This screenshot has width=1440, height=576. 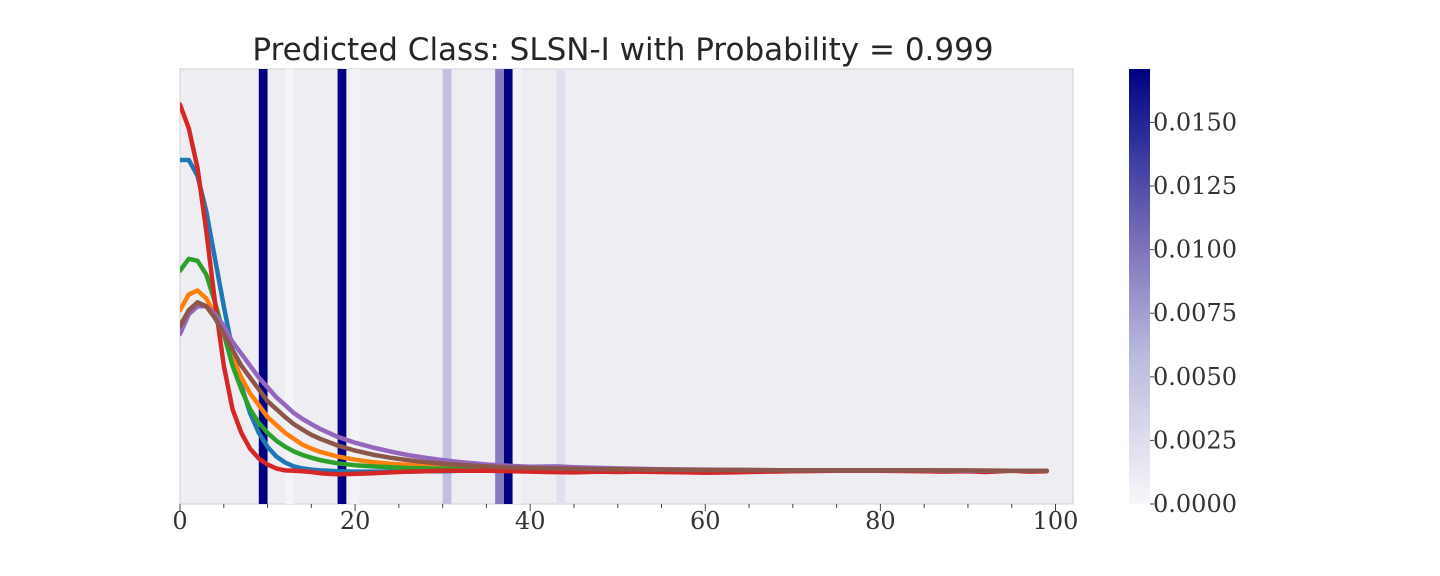 What do you see at coordinates (1195, 504) in the screenshot?
I see `colorbar-tick-label: 0.0000` at bounding box center [1195, 504].